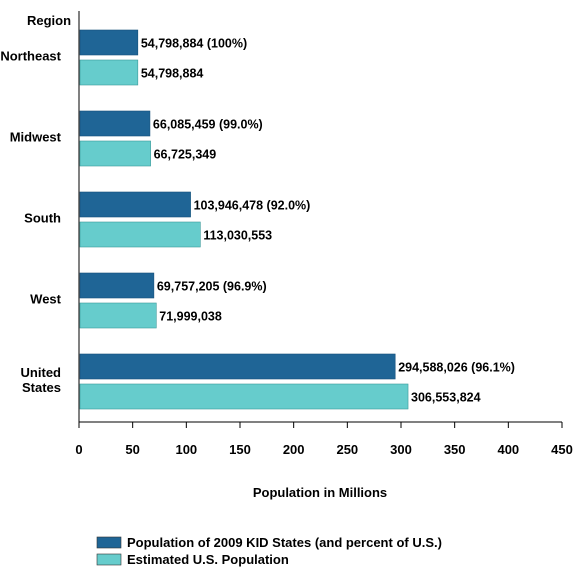  I want to click on category-label: Northeast, so click(30, 56).